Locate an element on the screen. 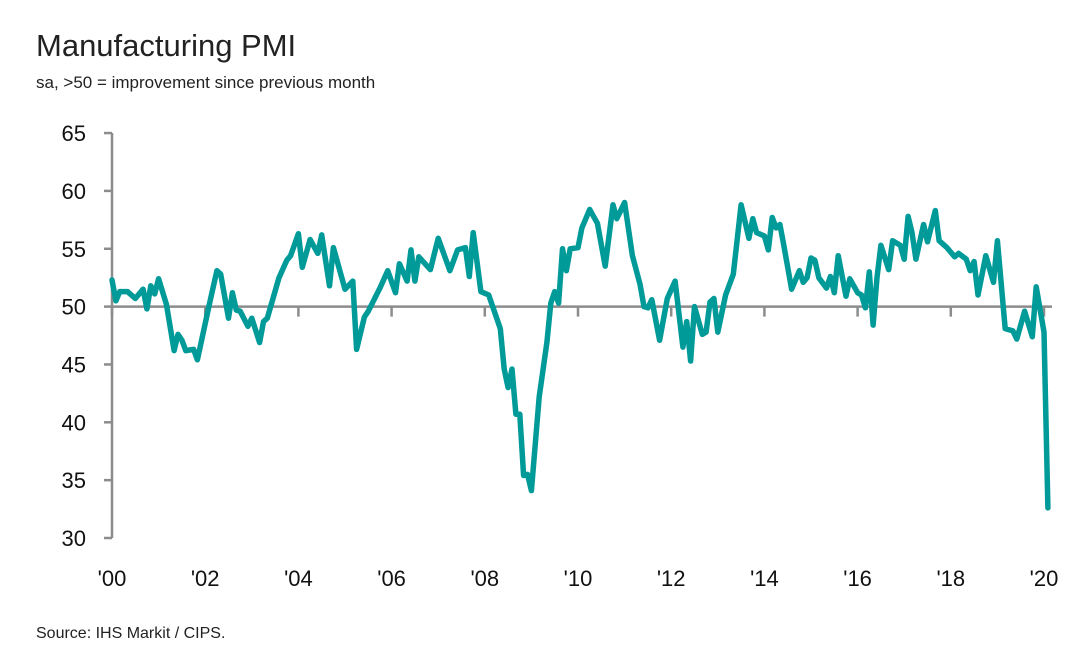  x-tick-label: '12 is located at coordinates (671, 578).